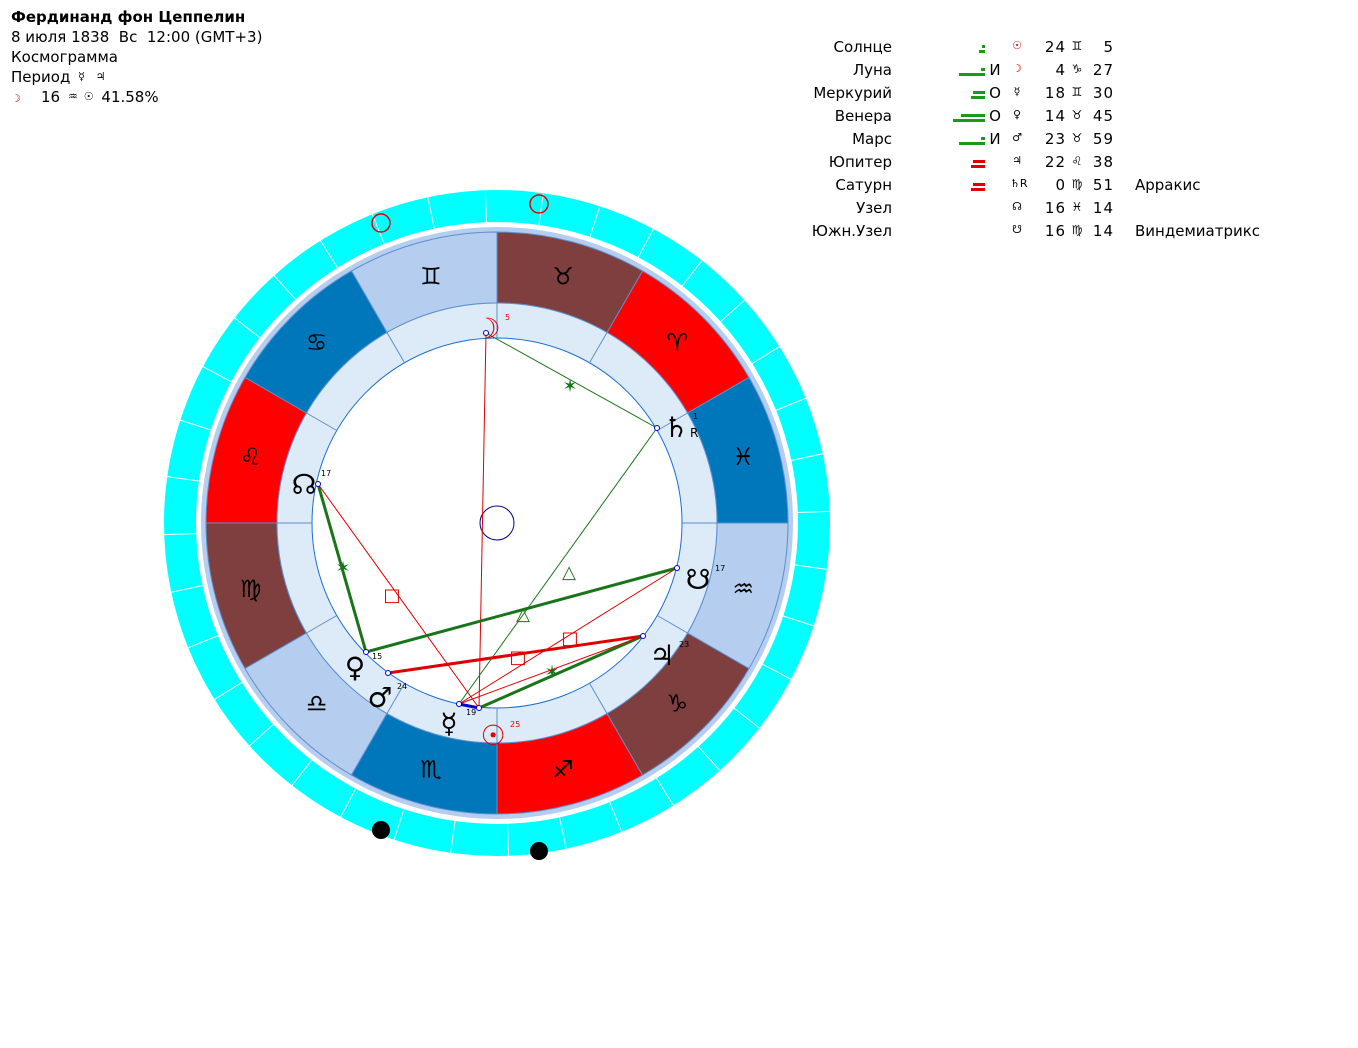 The width and height of the screenshot is (1358, 1048). Describe the element at coordinates (431, 277) in the screenshot. I see `zodiac-sign-icon: ♊` at that location.